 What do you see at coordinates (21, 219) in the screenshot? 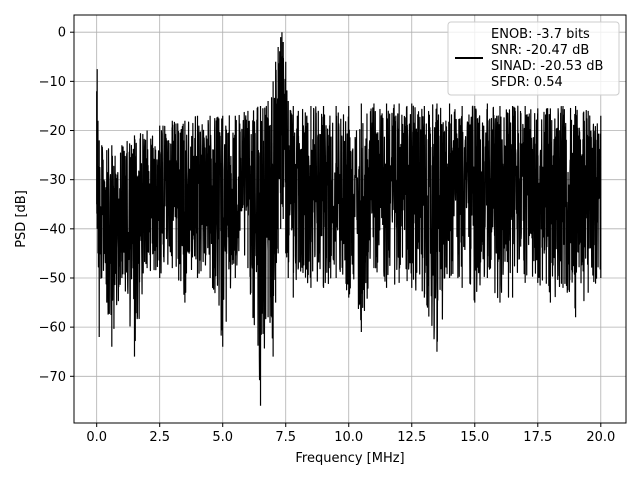
I see `y-axis-label: PSD [dB]` at bounding box center [21, 219].